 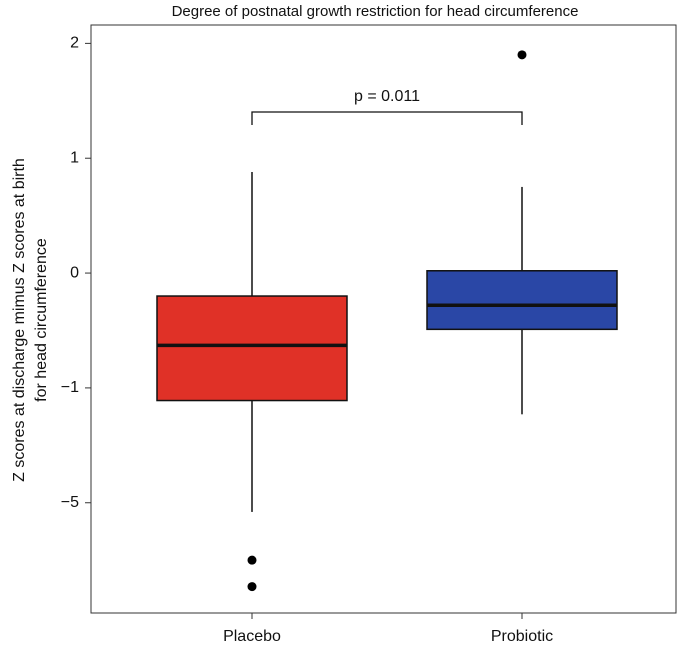 I want to click on significance-bracket, so click(x=387, y=118).